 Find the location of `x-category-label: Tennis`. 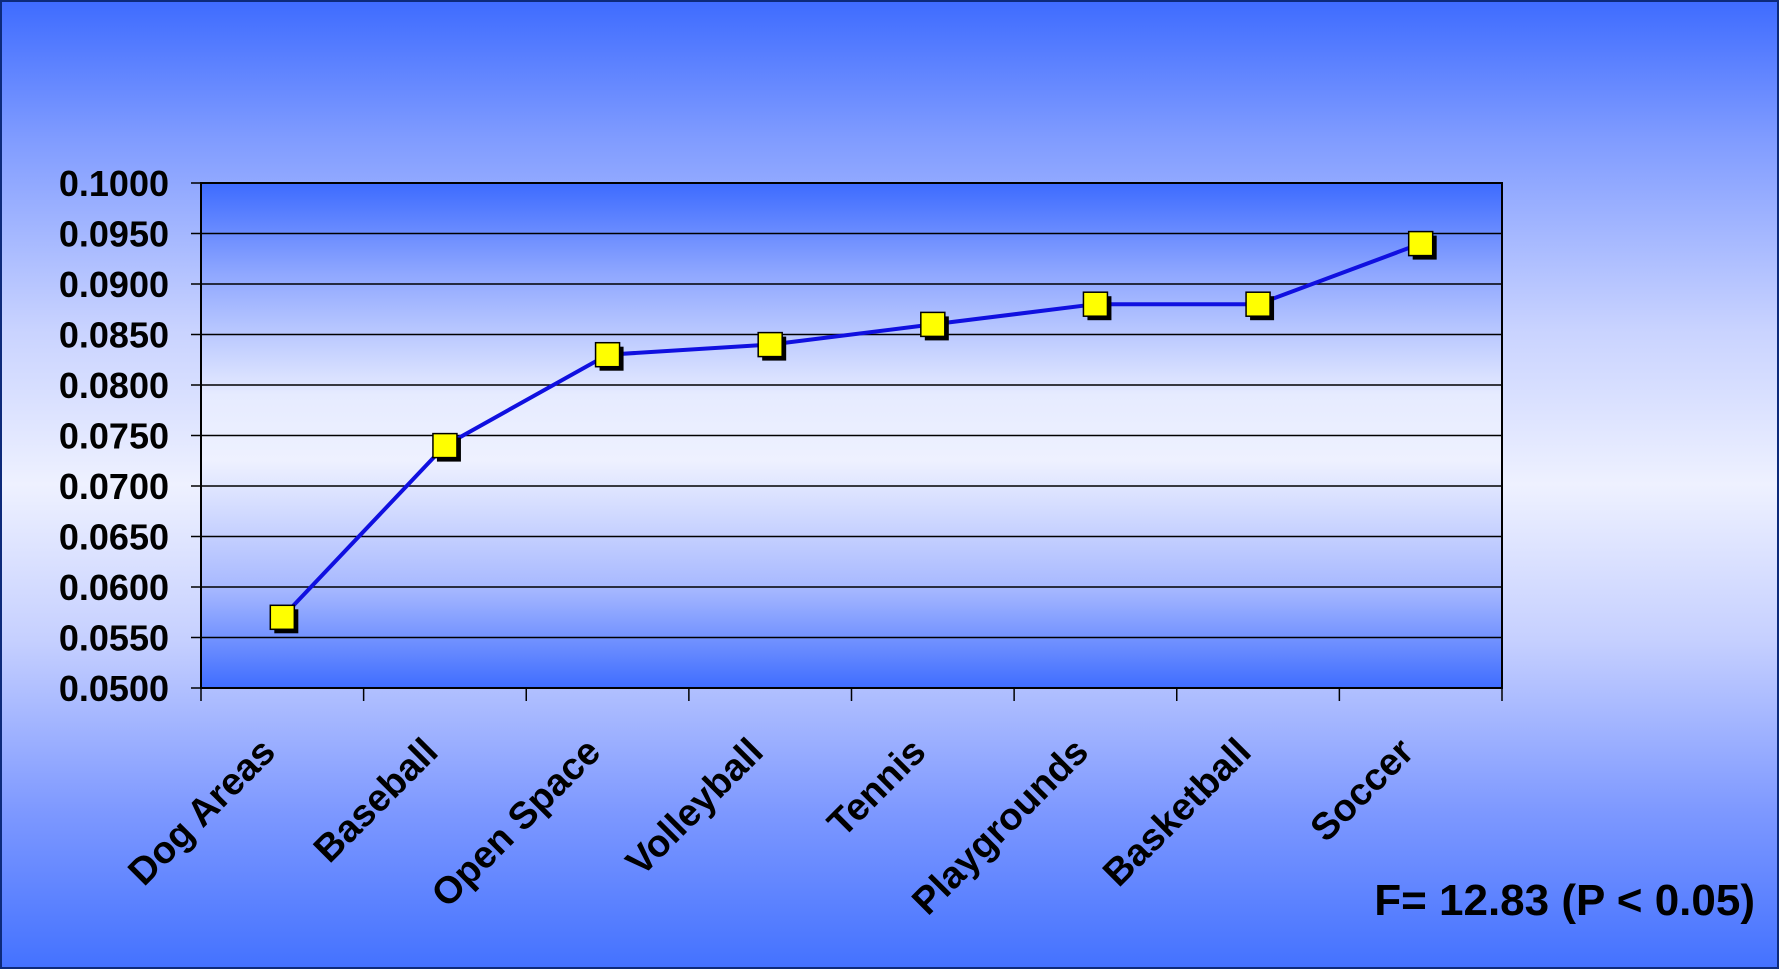

x-category-label: Tennis is located at coordinates (877, 788).